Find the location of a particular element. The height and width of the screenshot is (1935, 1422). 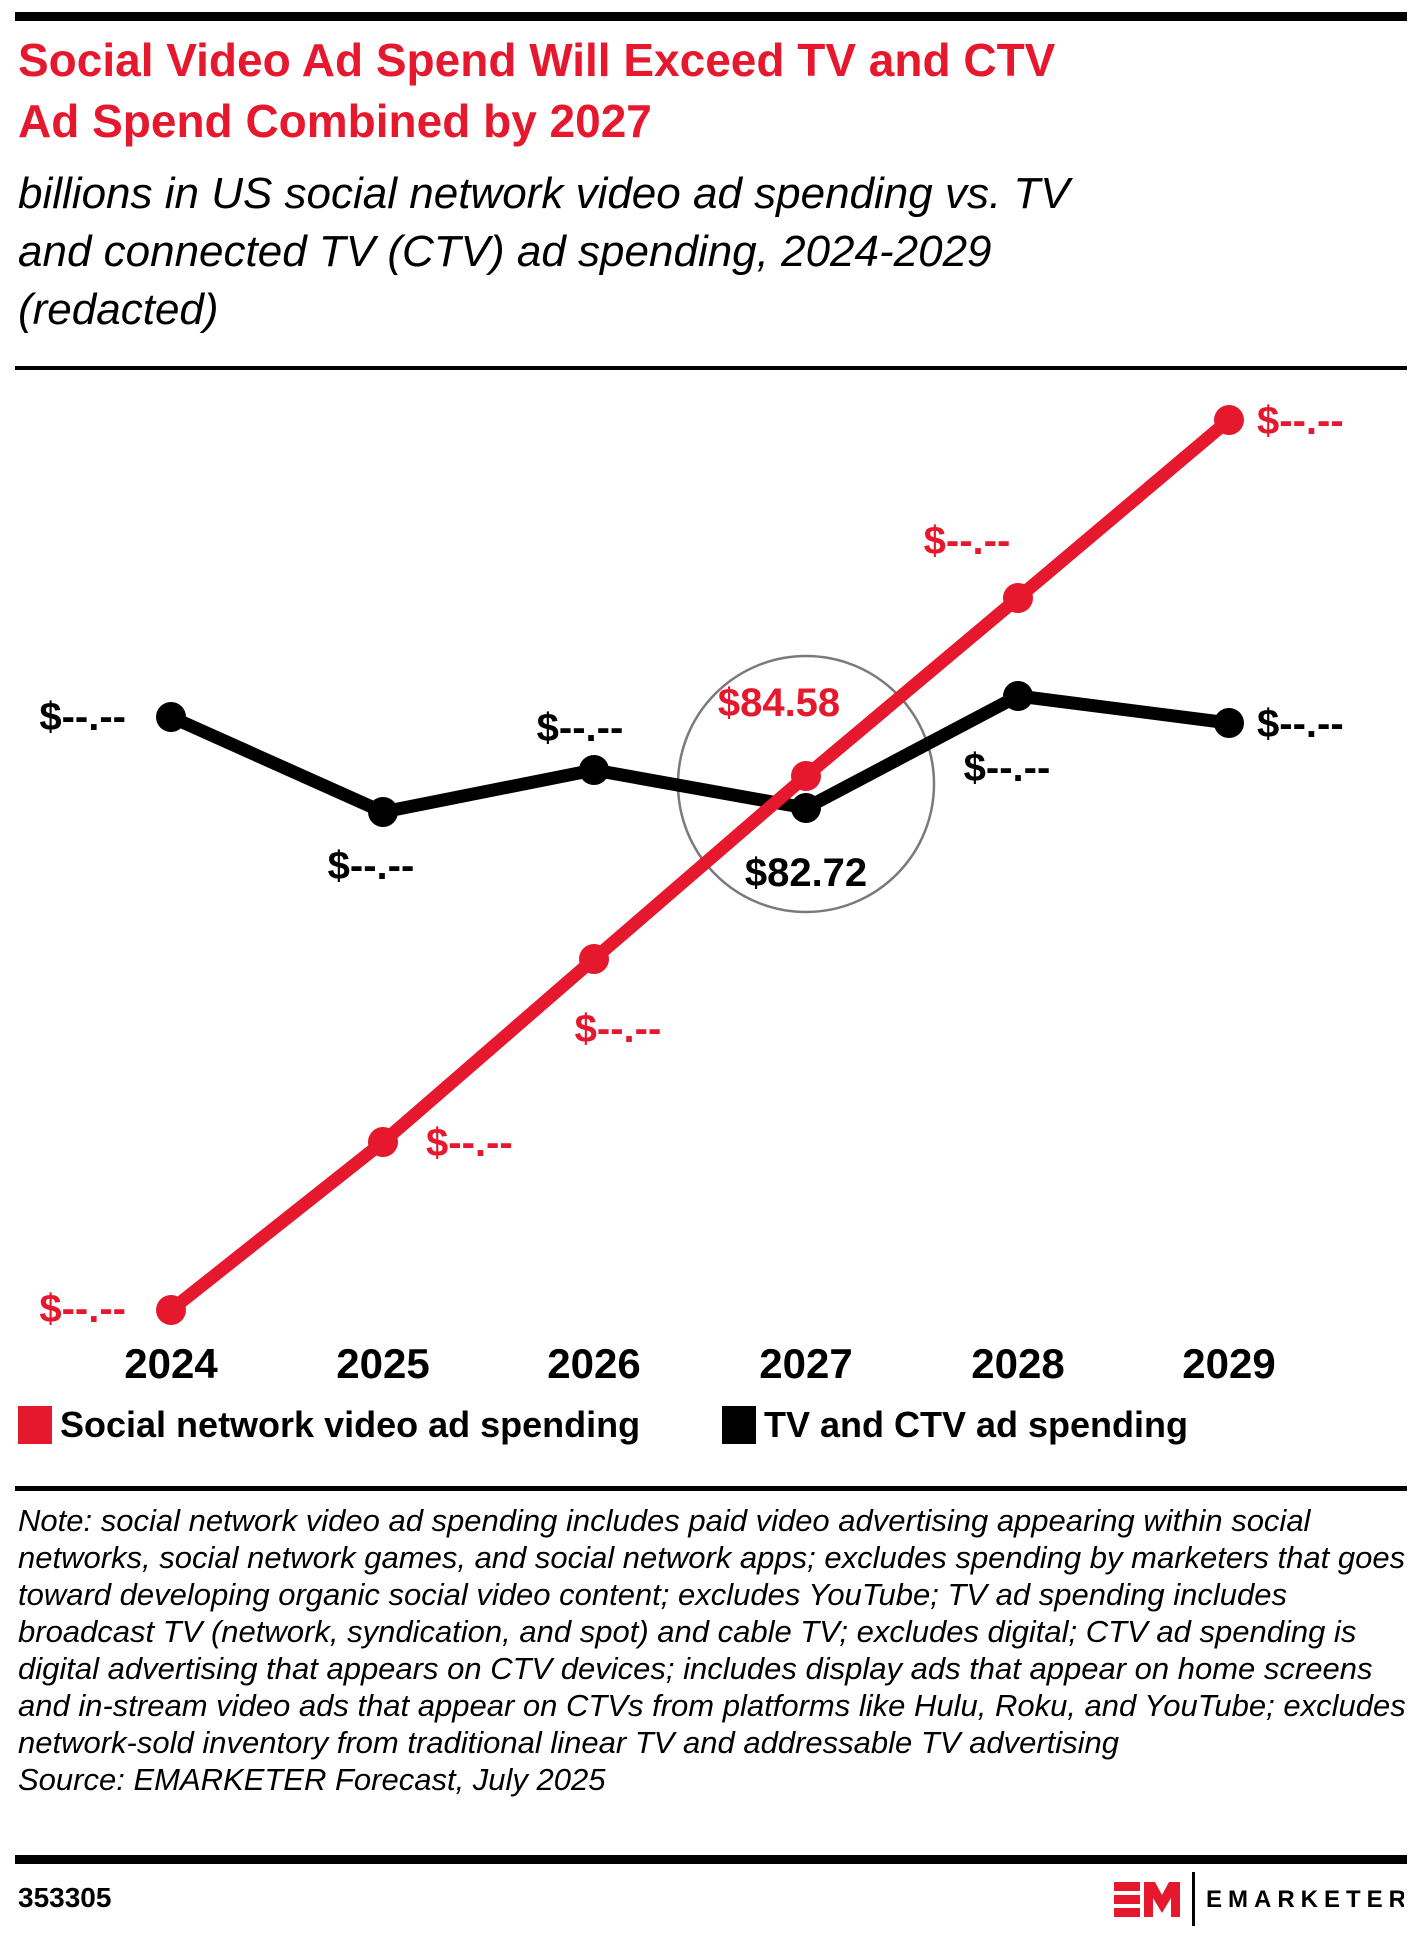

x-axis-label-2028: 2028 is located at coordinates (1017, 1363).